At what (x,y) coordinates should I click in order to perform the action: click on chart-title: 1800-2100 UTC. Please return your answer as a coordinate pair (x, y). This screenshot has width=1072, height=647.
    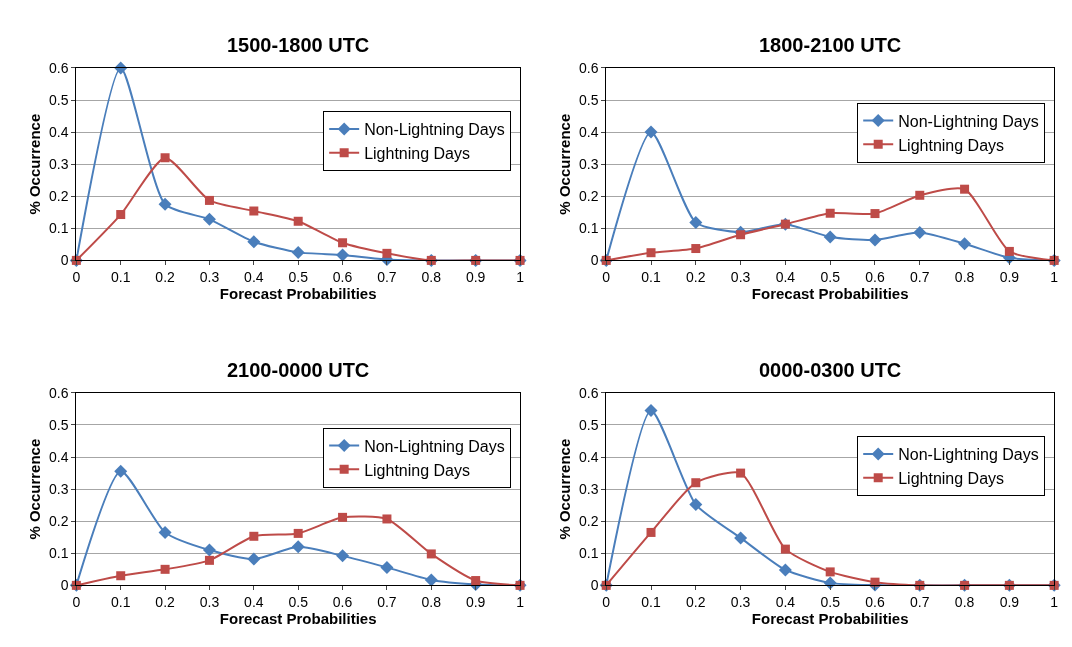
    Looking at the image, I should click on (830, 45).